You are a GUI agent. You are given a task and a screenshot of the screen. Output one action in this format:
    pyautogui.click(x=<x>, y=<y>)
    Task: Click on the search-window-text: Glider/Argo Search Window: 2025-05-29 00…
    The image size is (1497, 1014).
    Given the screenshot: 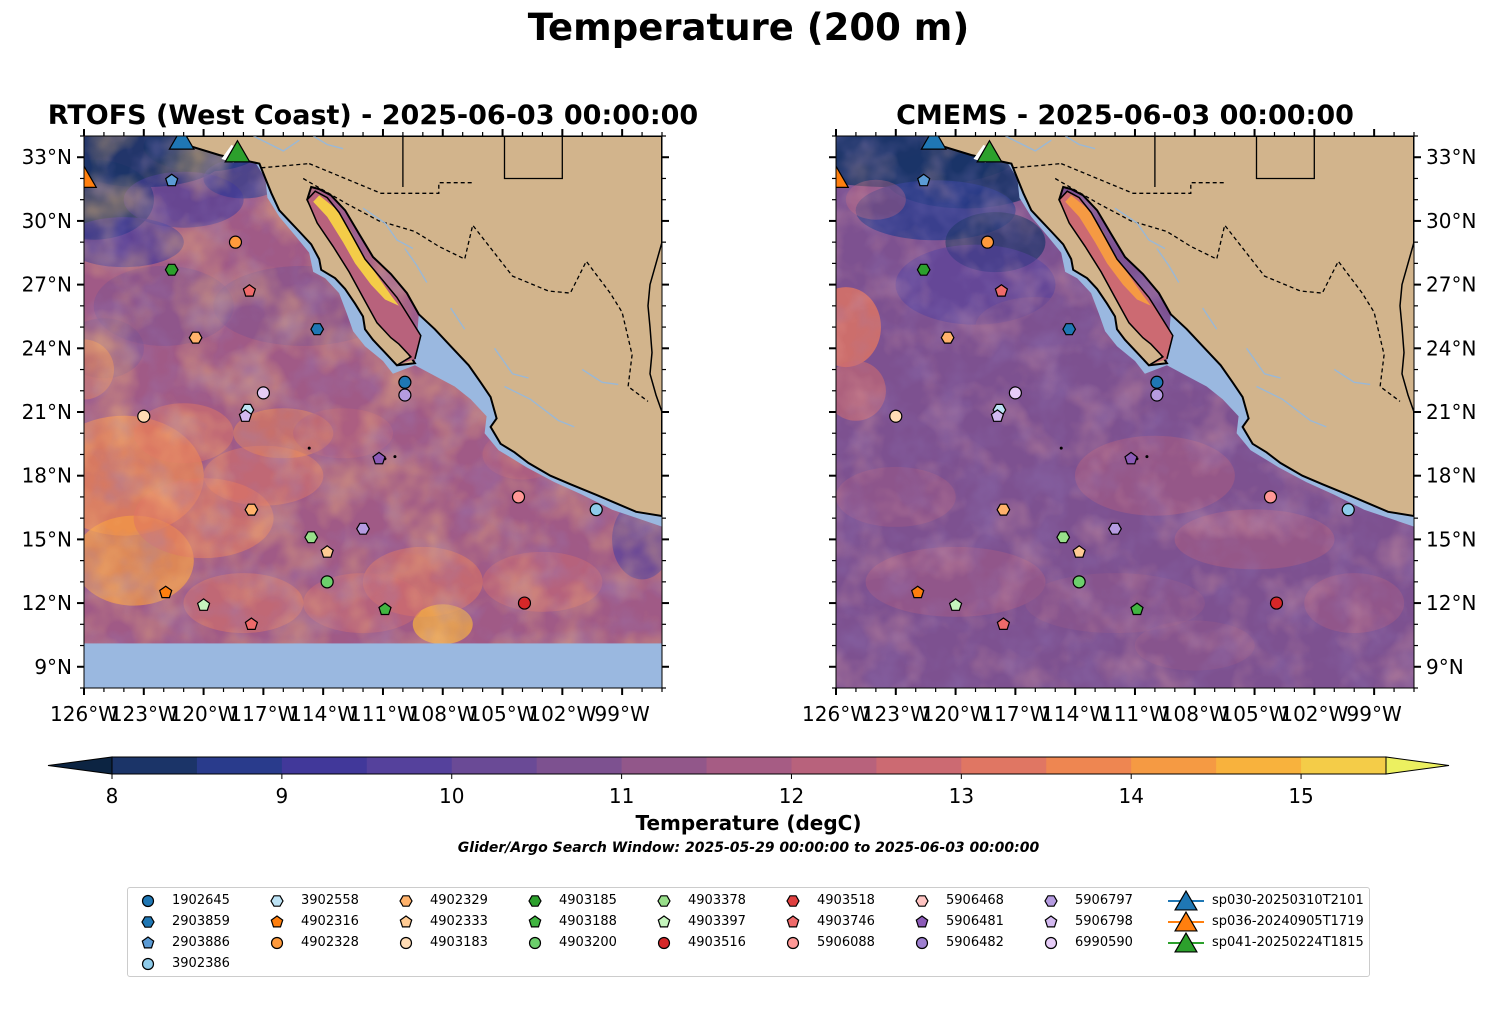 What is the action you would take?
    pyautogui.click(x=748, y=848)
    